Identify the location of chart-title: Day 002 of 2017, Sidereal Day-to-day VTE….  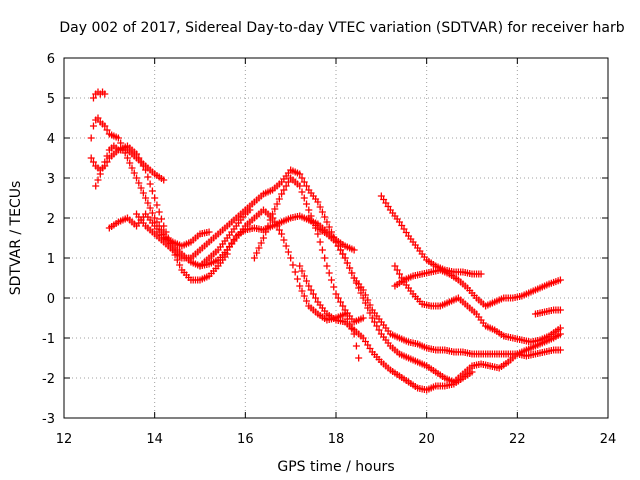
(341, 28).